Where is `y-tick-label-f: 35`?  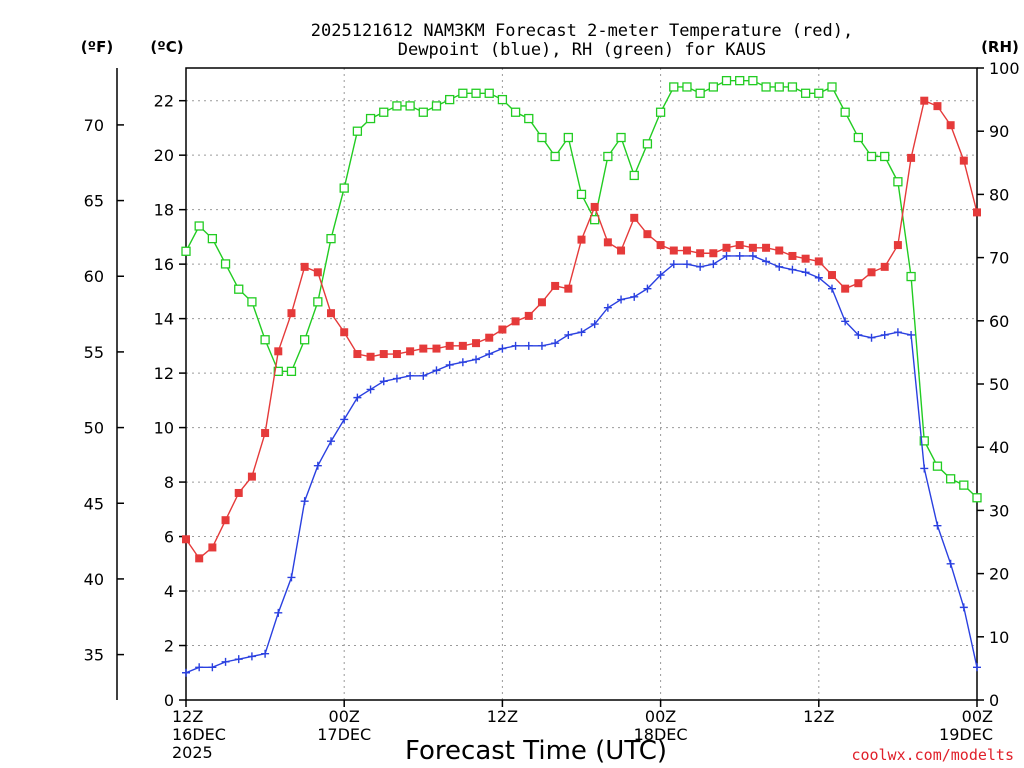 y-tick-label-f: 35 is located at coordinates (94, 655).